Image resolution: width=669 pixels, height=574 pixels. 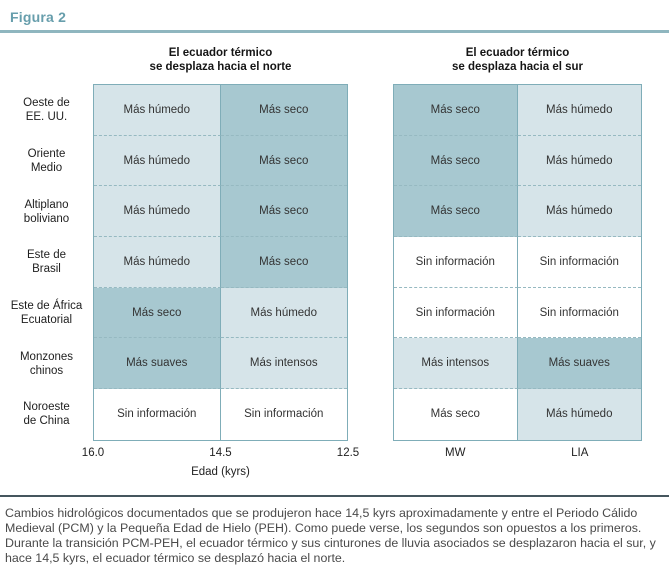 I want to click on row-label: Oeste de EE. UU., so click(x=46, y=110).